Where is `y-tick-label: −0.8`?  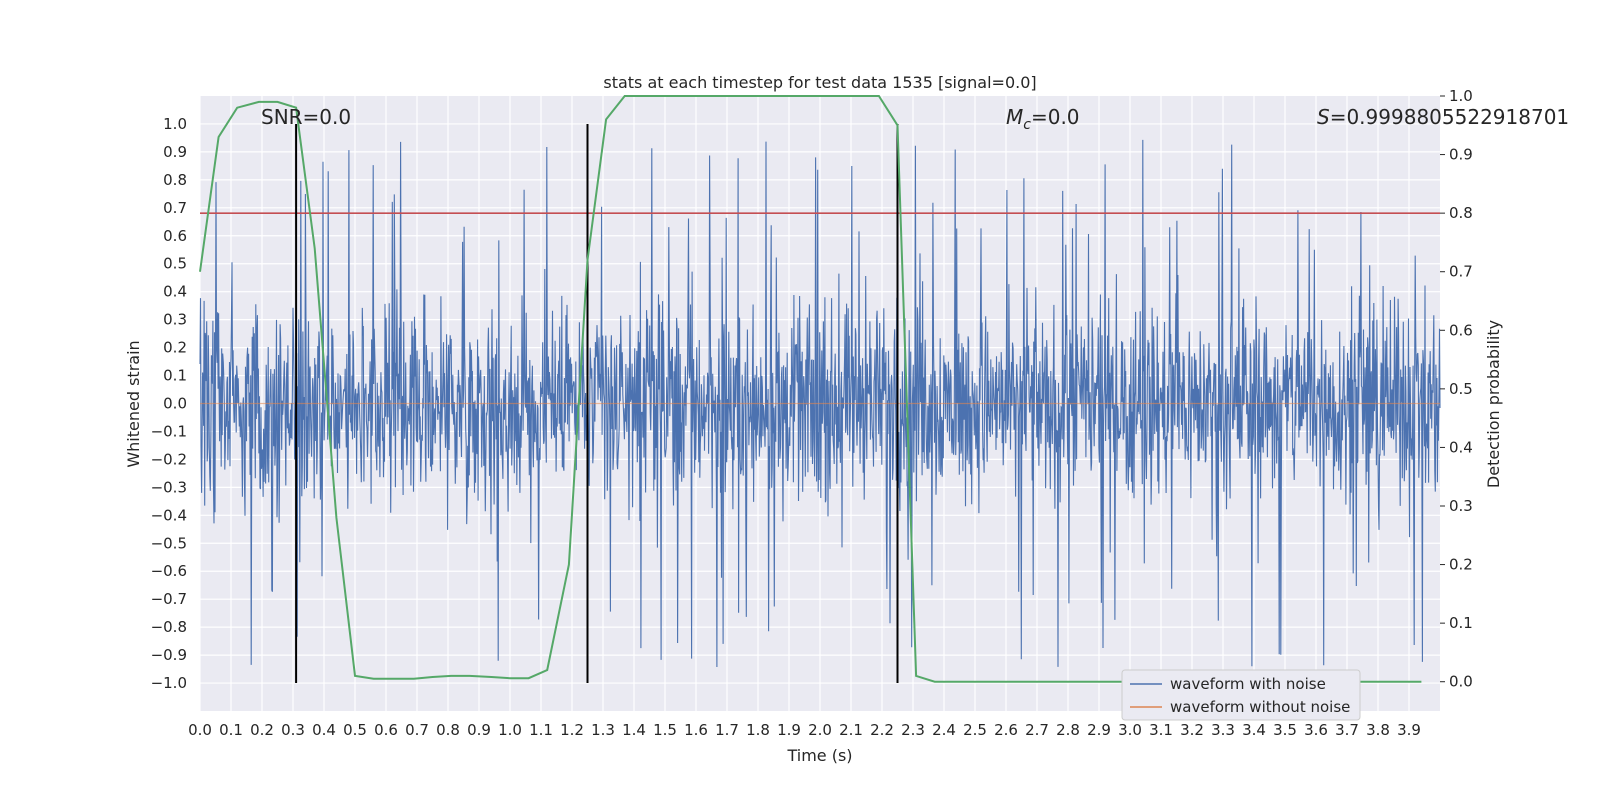 y-tick-label: −0.8 is located at coordinates (169, 627).